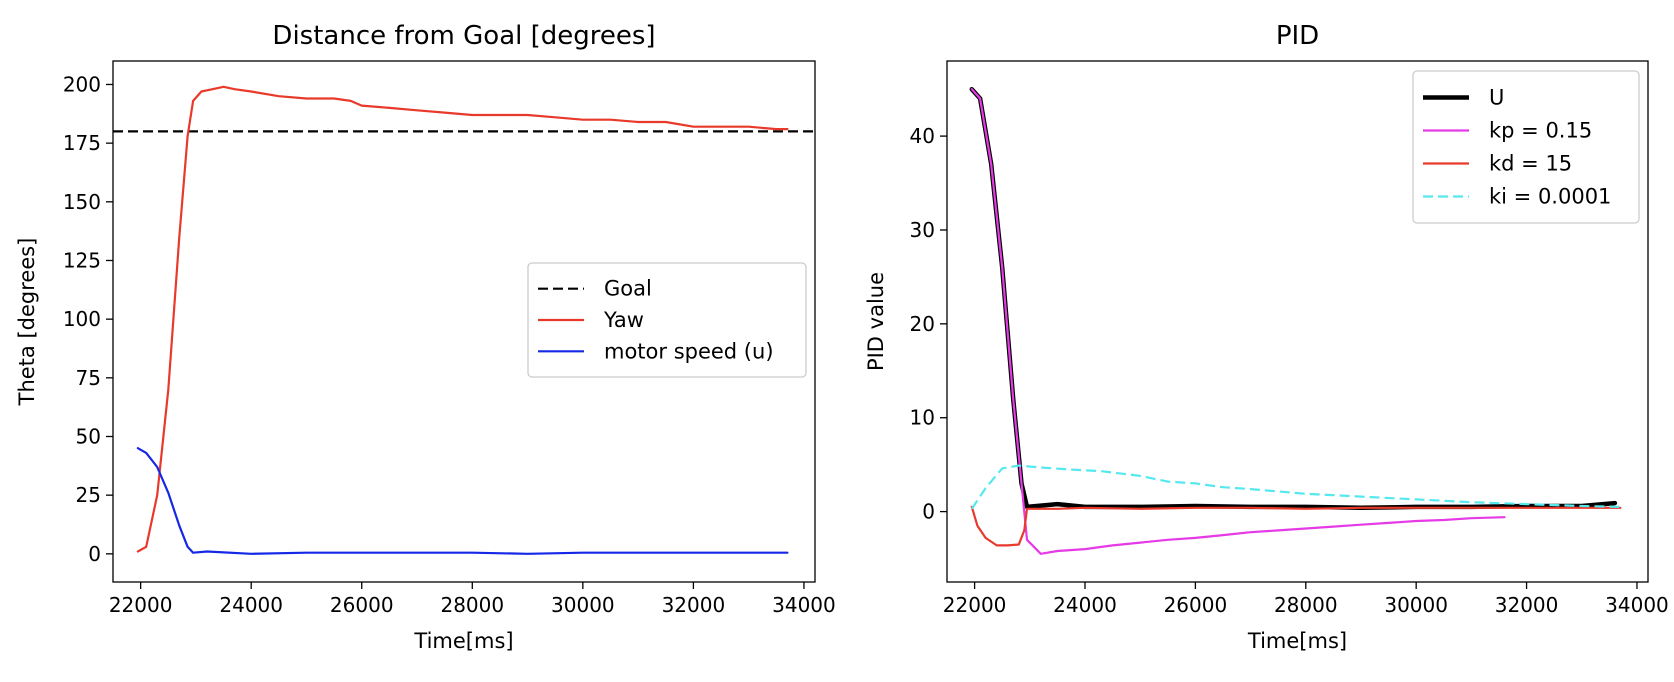 The image size is (1674, 682). I want to click on y-tick-label: 40, so click(922, 136).